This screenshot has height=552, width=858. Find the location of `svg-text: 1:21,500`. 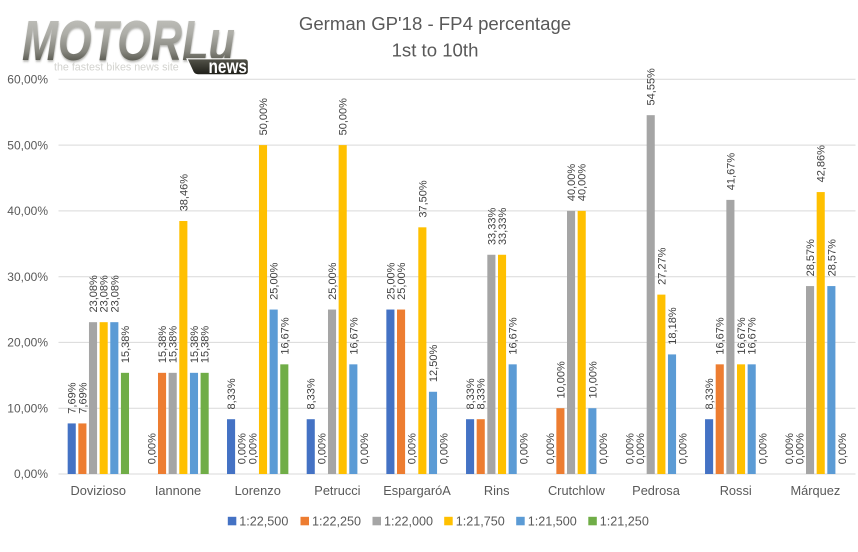

svg-text: 1:21,500 is located at coordinates (552, 521).